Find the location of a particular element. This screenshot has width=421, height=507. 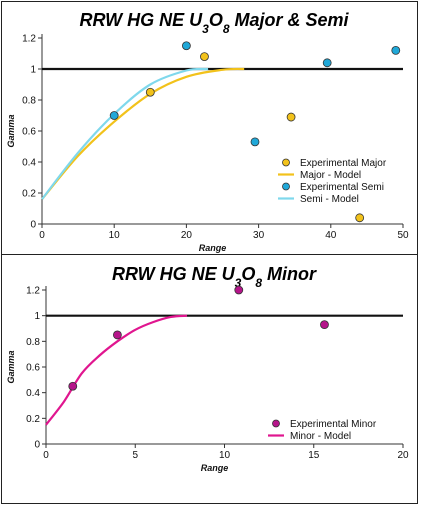

x-tick-label: 5 is located at coordinates (135, 455).